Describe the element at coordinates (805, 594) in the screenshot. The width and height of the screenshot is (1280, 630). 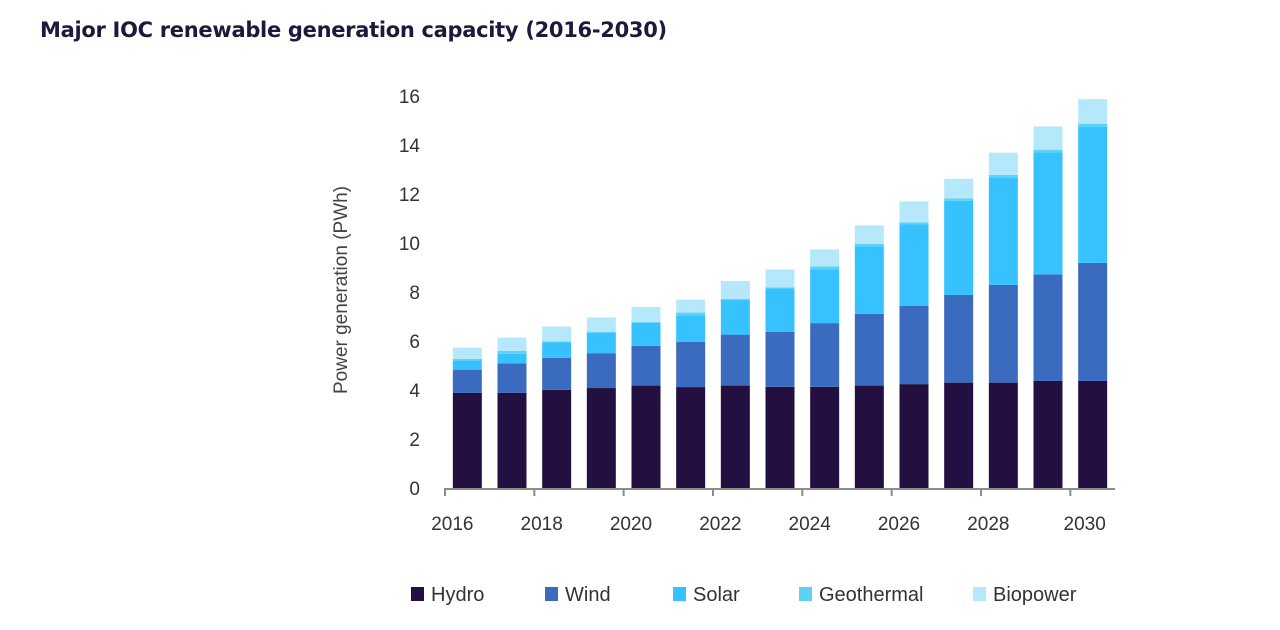
I see `legend-swatch-geothermal` at that location.